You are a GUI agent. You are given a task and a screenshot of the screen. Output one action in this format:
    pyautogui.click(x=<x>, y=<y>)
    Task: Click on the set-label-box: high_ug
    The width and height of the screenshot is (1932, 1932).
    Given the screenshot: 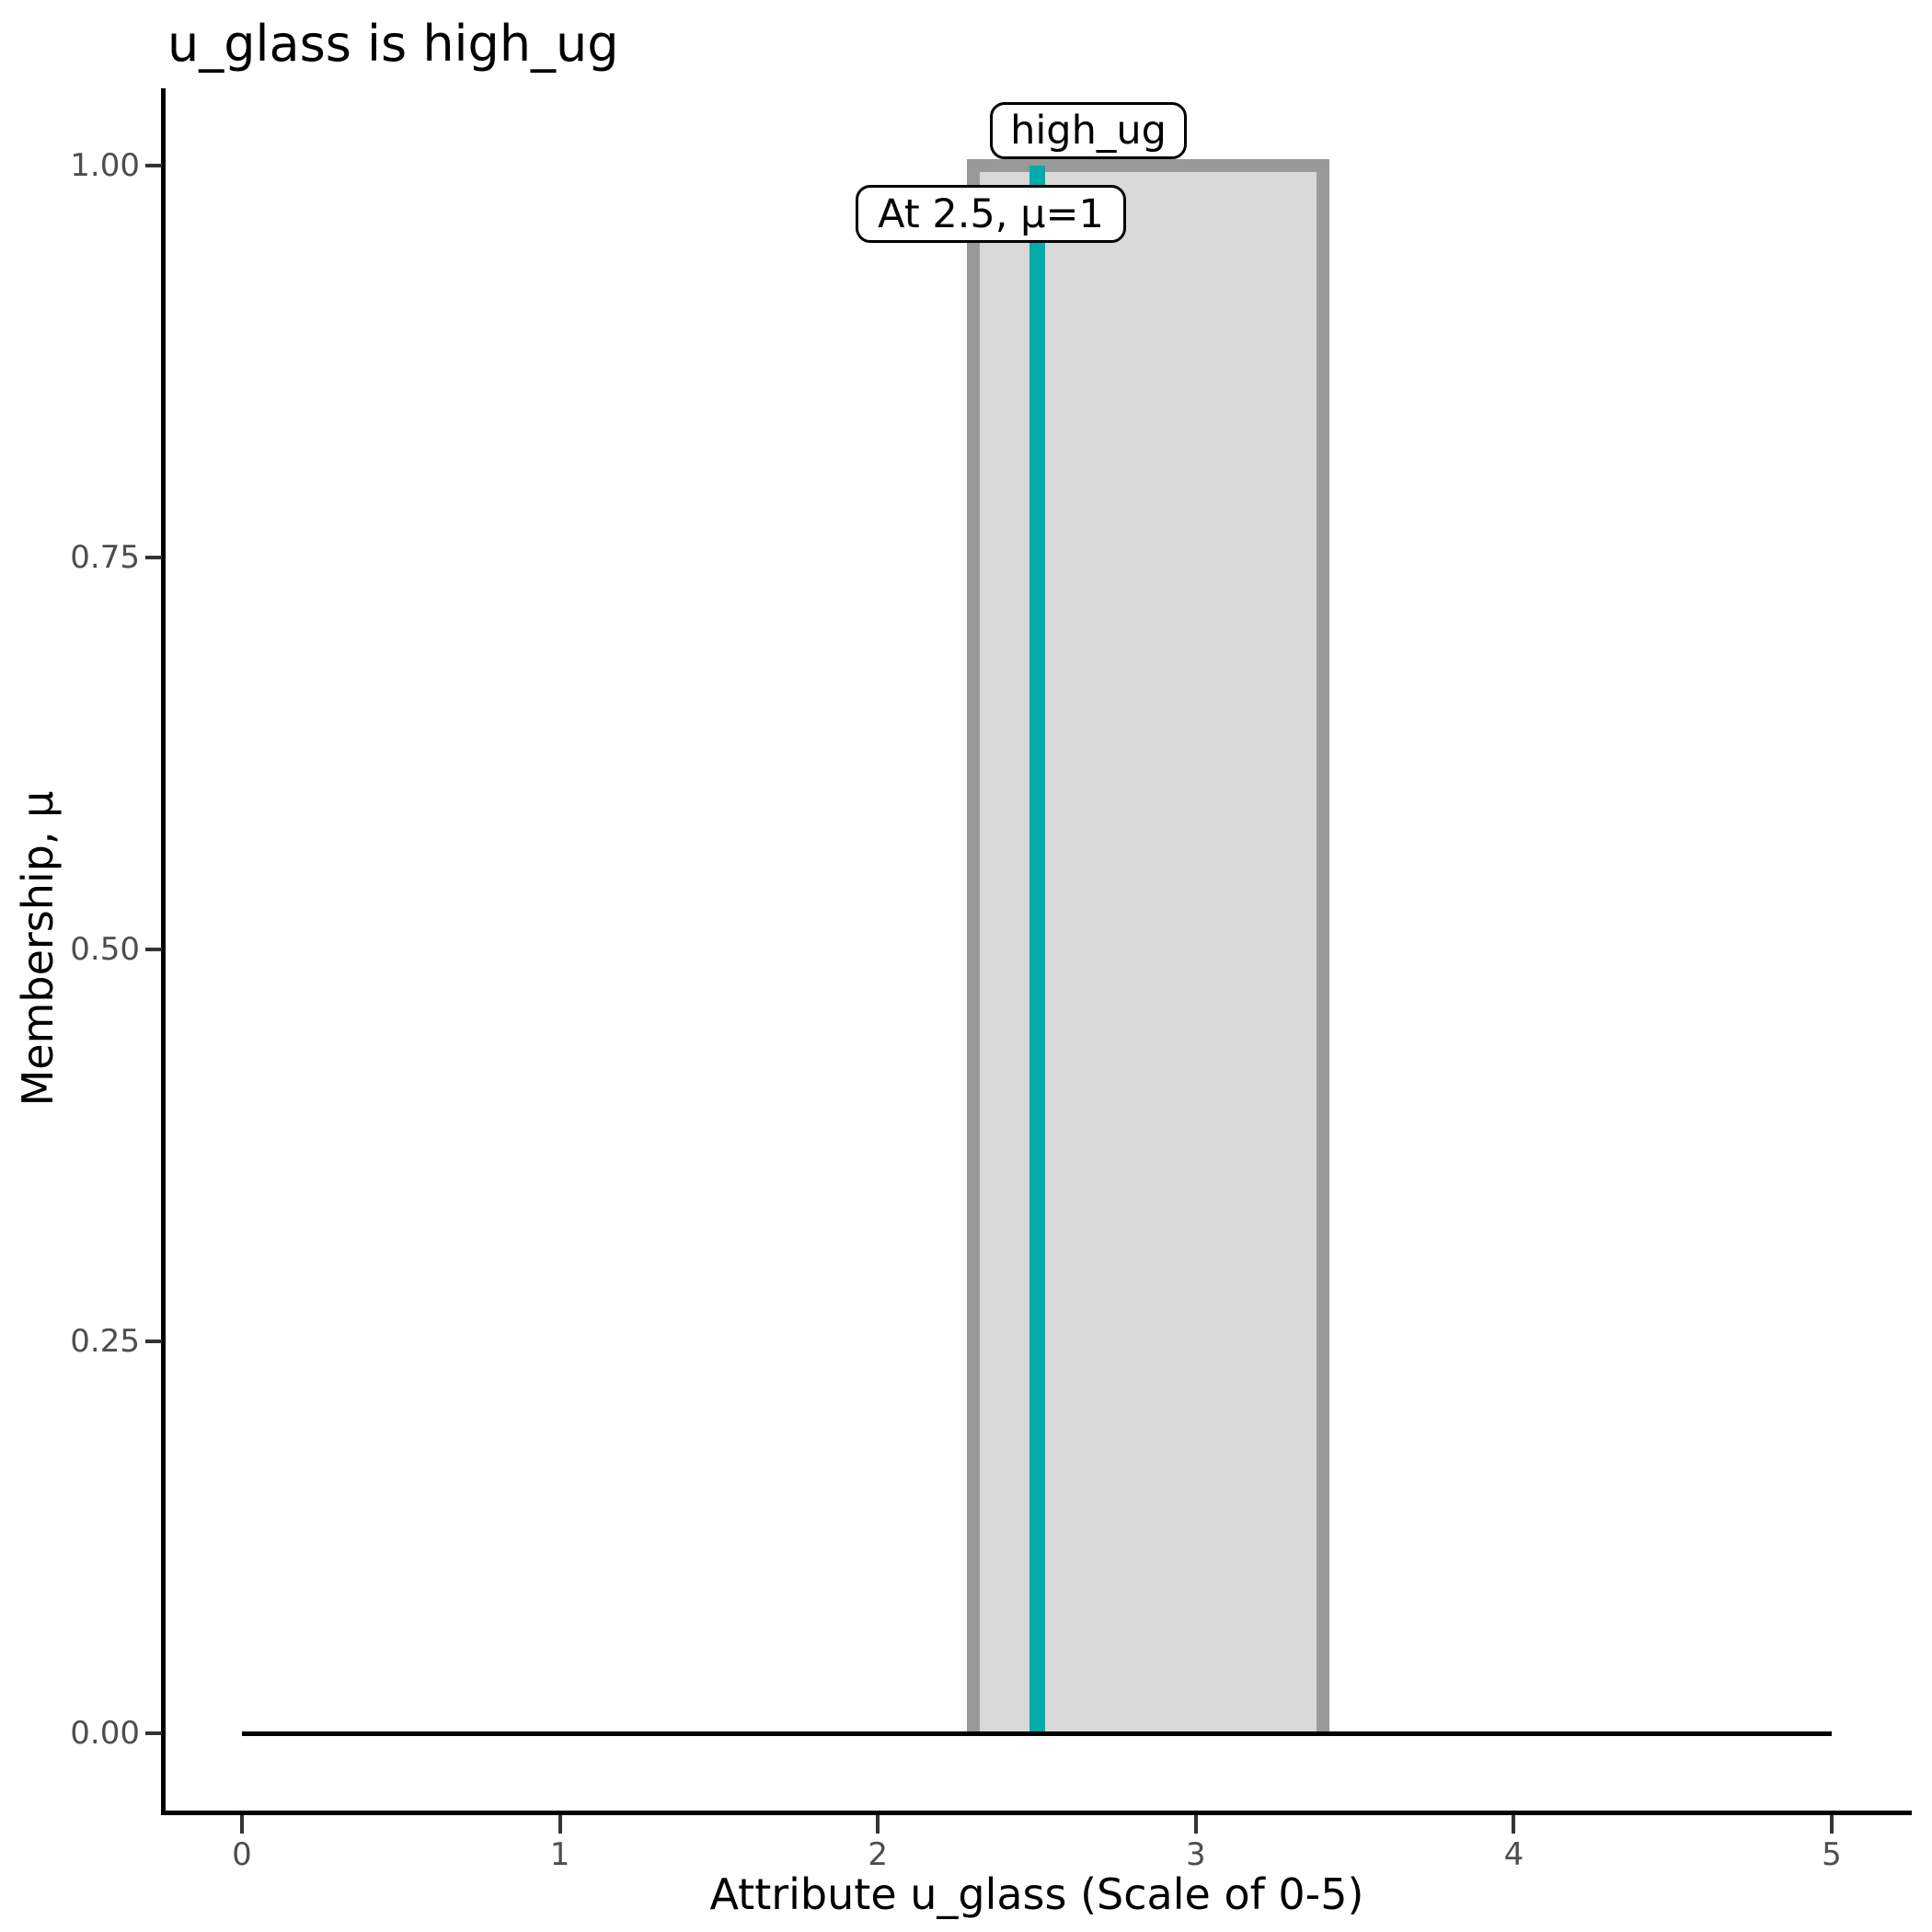 What is the action you would take?
    pyautogui.click(x=1088, y=130)
    